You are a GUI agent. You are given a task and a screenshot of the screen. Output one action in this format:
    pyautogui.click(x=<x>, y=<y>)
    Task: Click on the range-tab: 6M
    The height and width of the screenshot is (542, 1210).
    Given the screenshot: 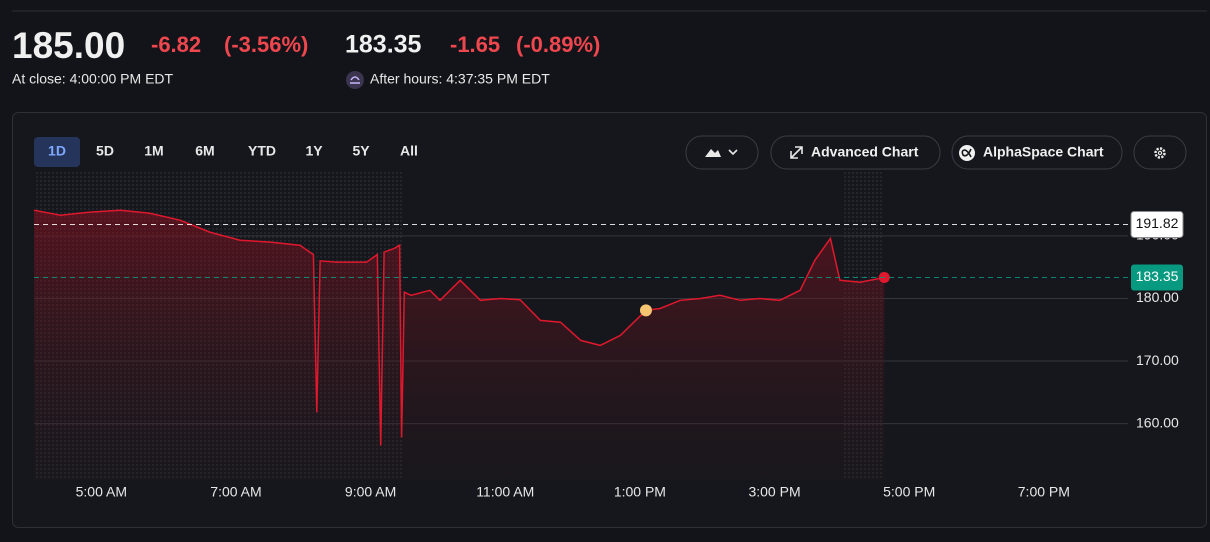 What is the action you would take?
    pyautogui.click(x=204, y=151)
    